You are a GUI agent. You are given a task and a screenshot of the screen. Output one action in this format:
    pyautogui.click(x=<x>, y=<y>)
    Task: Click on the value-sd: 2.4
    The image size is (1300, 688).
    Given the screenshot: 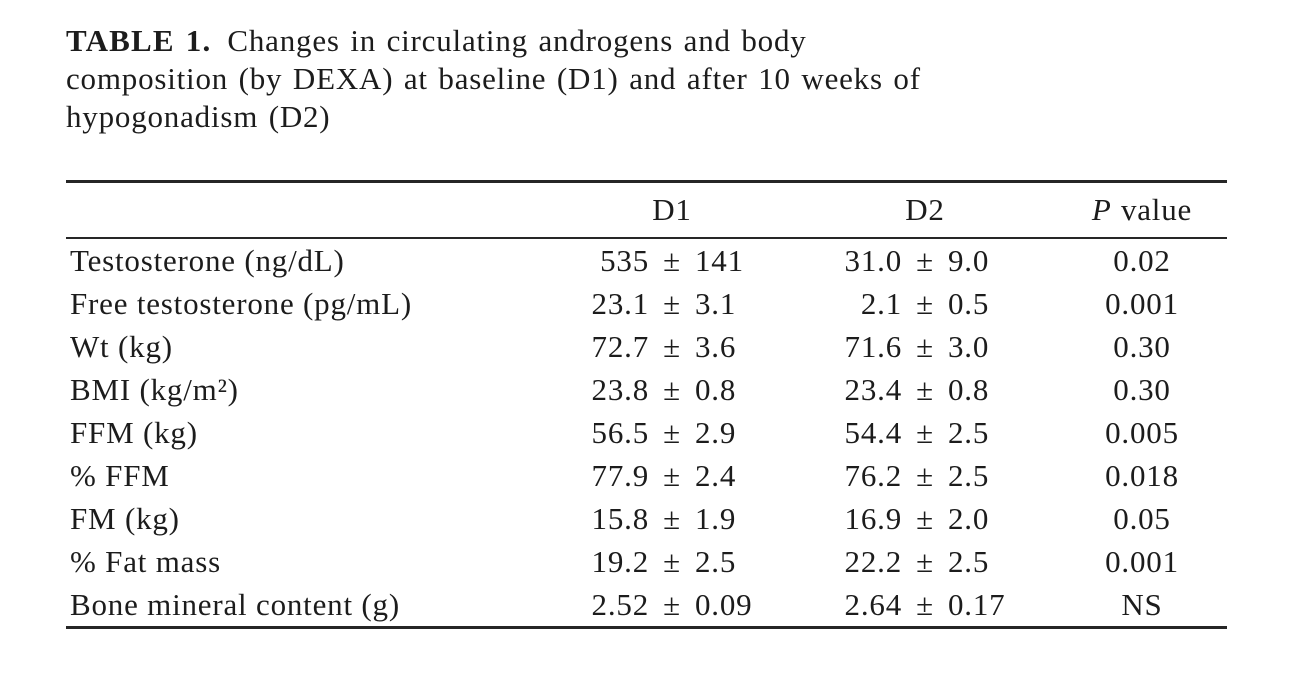 What is the action you would take?
    pyautogui.click(x=716, y=475)
    